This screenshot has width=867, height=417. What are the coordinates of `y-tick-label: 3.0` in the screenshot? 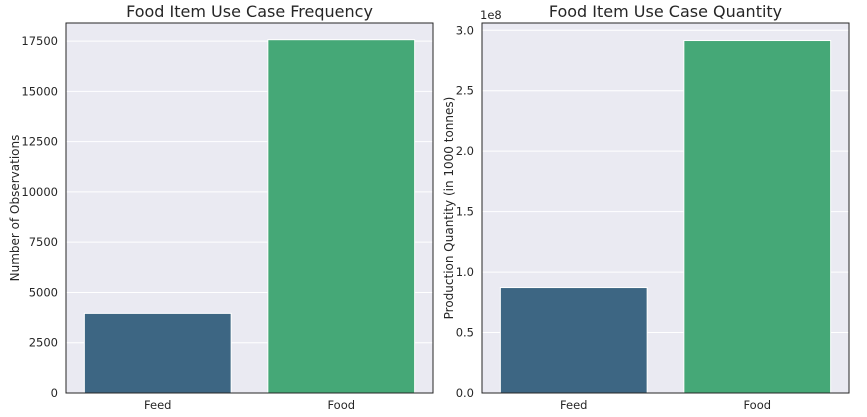 It's located at (465, 30).